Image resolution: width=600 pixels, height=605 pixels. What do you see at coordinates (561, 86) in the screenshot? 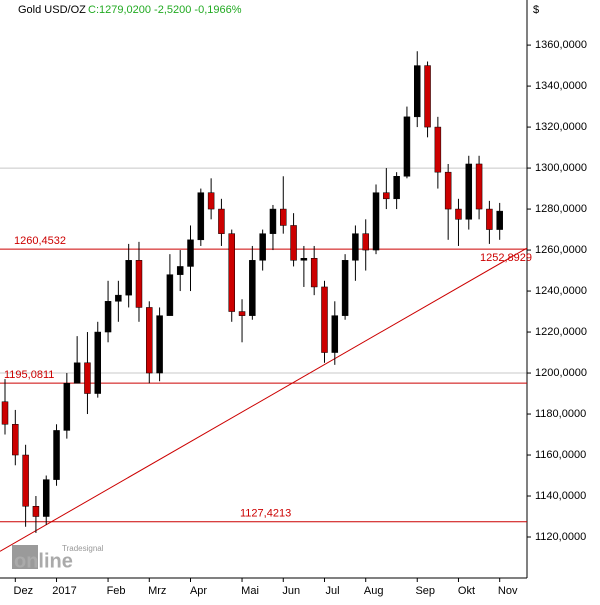
I see `y-tick-label: 1340,0000` at bounding box center [561, 86].